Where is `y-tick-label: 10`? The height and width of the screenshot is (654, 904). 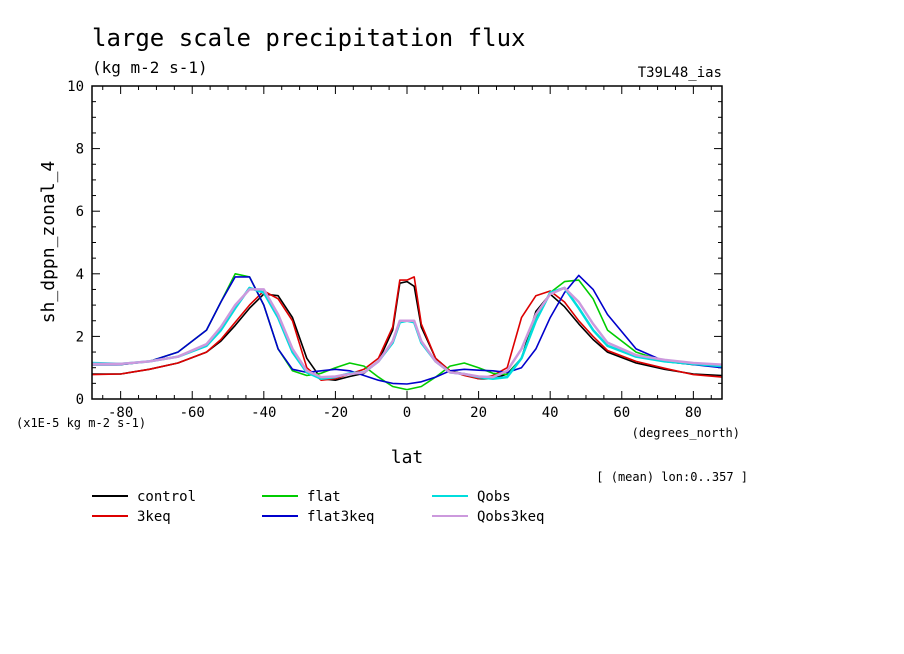
y-tick-label: 10 is located at coordinates (75, 87).